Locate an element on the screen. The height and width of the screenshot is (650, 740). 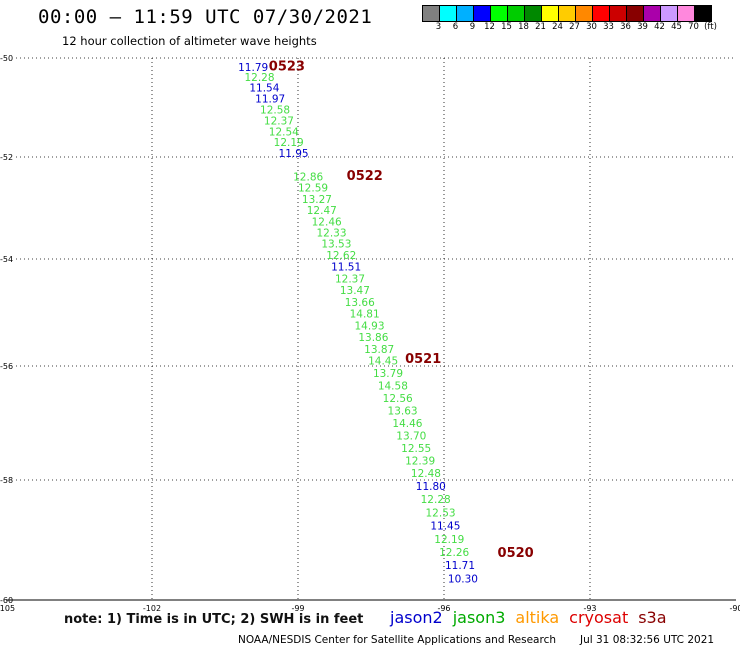
legend-label: 70 is located at coordinates (693, 27).